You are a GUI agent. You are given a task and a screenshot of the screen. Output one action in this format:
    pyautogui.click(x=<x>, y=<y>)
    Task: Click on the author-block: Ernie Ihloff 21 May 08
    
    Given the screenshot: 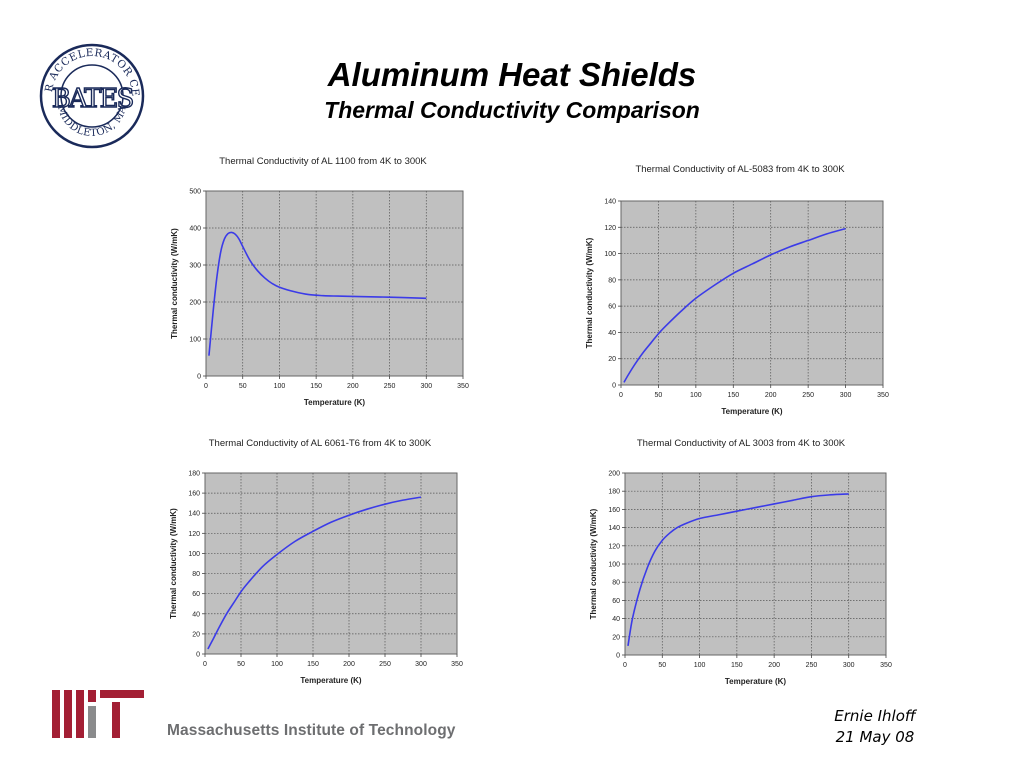 What is the action you would take?
    pyautogui.click(x=875, y=727)
    